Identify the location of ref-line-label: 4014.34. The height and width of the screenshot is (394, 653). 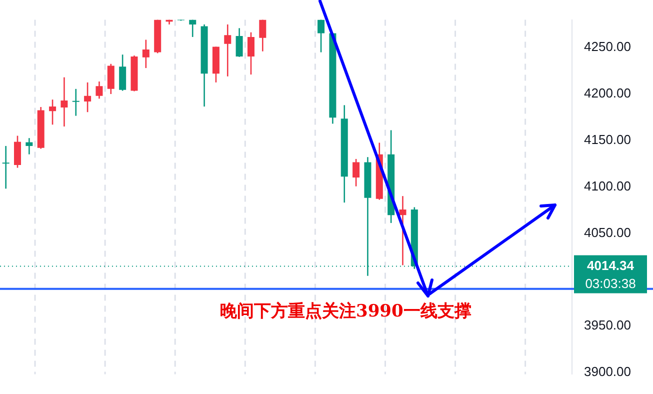
(611, 265).